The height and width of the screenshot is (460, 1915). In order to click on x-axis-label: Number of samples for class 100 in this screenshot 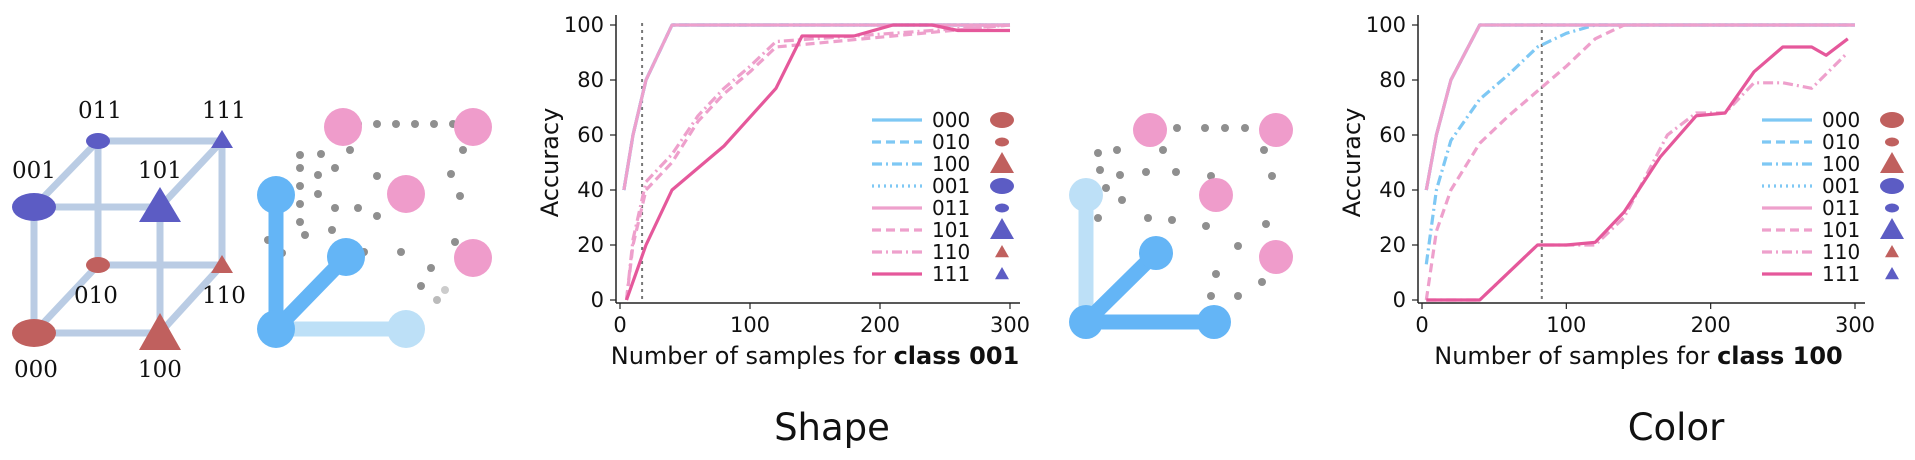, I will do `click(1638, 356)`.